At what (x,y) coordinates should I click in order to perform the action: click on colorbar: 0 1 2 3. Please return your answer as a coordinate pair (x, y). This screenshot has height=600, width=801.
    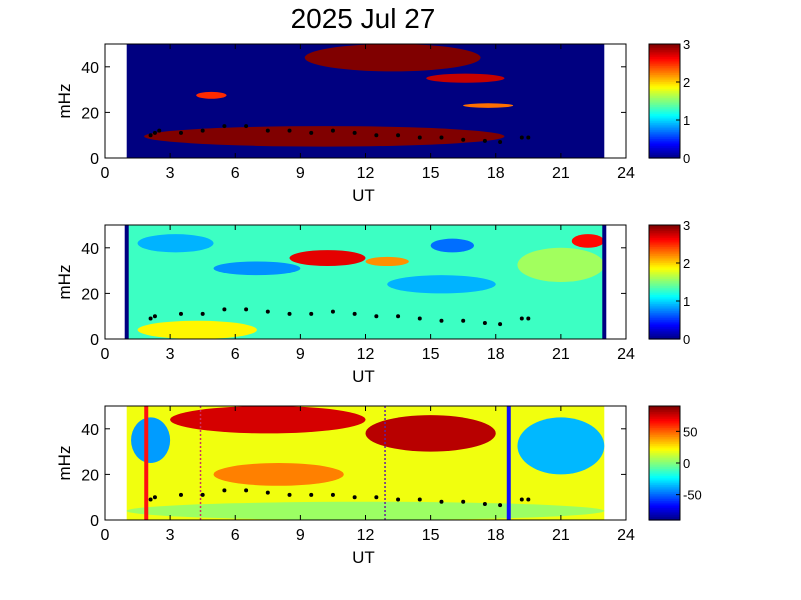
    Looking at the image, I should click on (669, 101).